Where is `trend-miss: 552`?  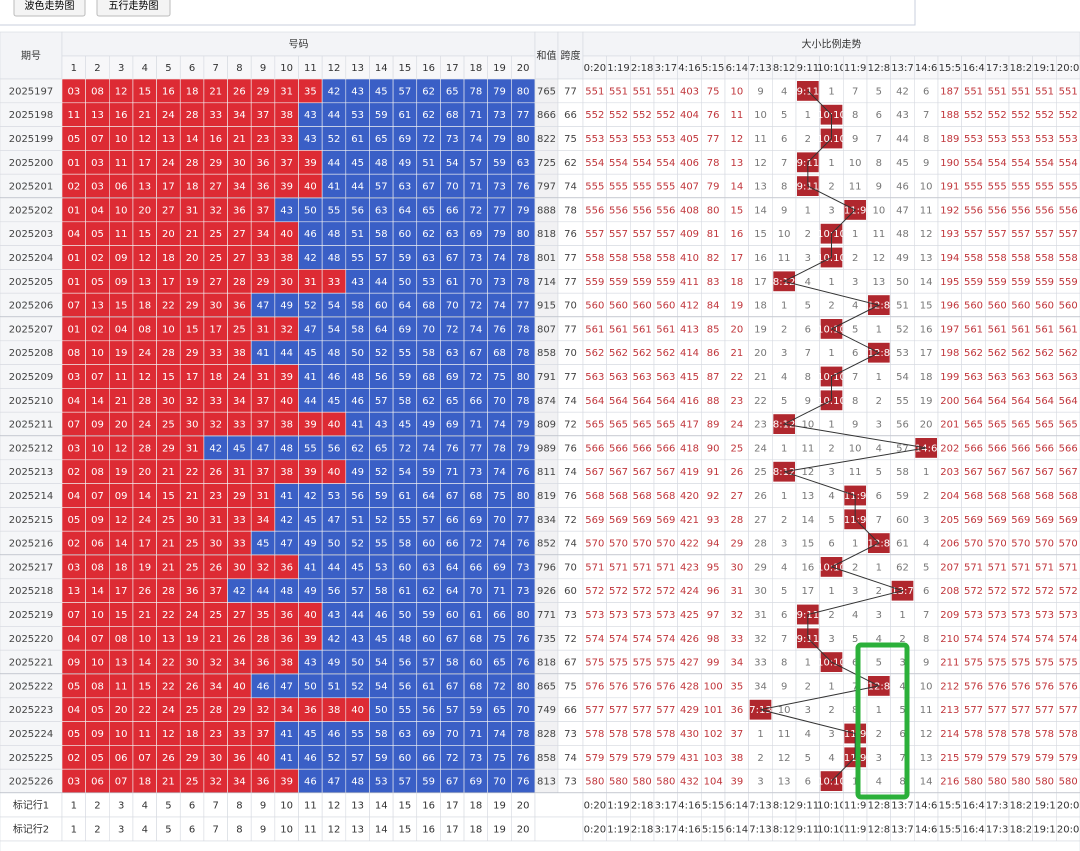
trend-miss: 552 is located at coordinates (618, 115).